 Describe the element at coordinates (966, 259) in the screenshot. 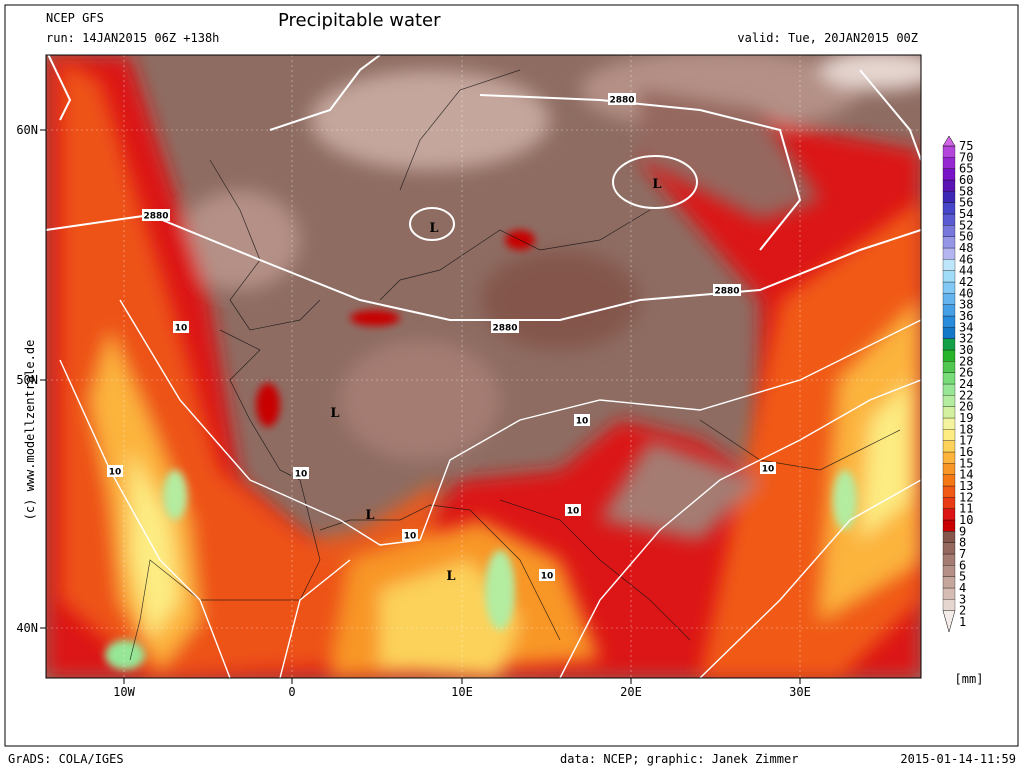

I see `colorbar-label: 46` at that location.